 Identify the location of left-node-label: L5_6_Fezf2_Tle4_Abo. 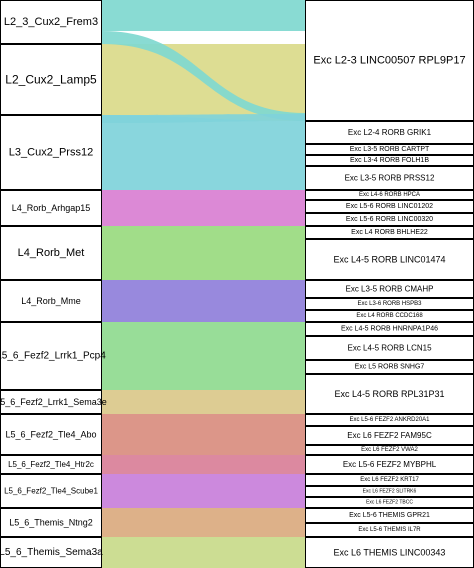
(50, 435).